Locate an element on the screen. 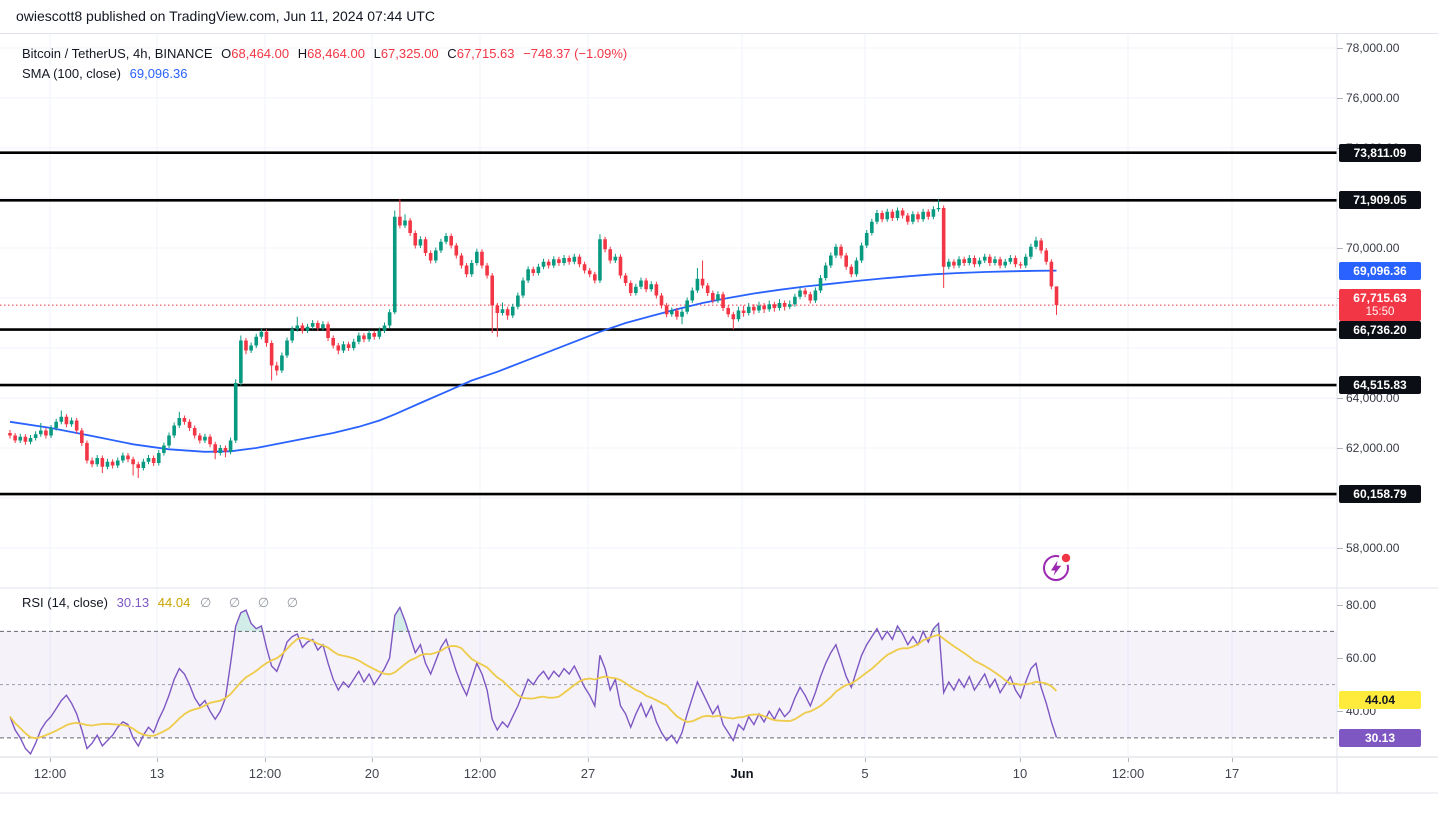 The width and height of the screenshot is (1438, 836). reactions-flash-button is located at coordinates (1057, 567).